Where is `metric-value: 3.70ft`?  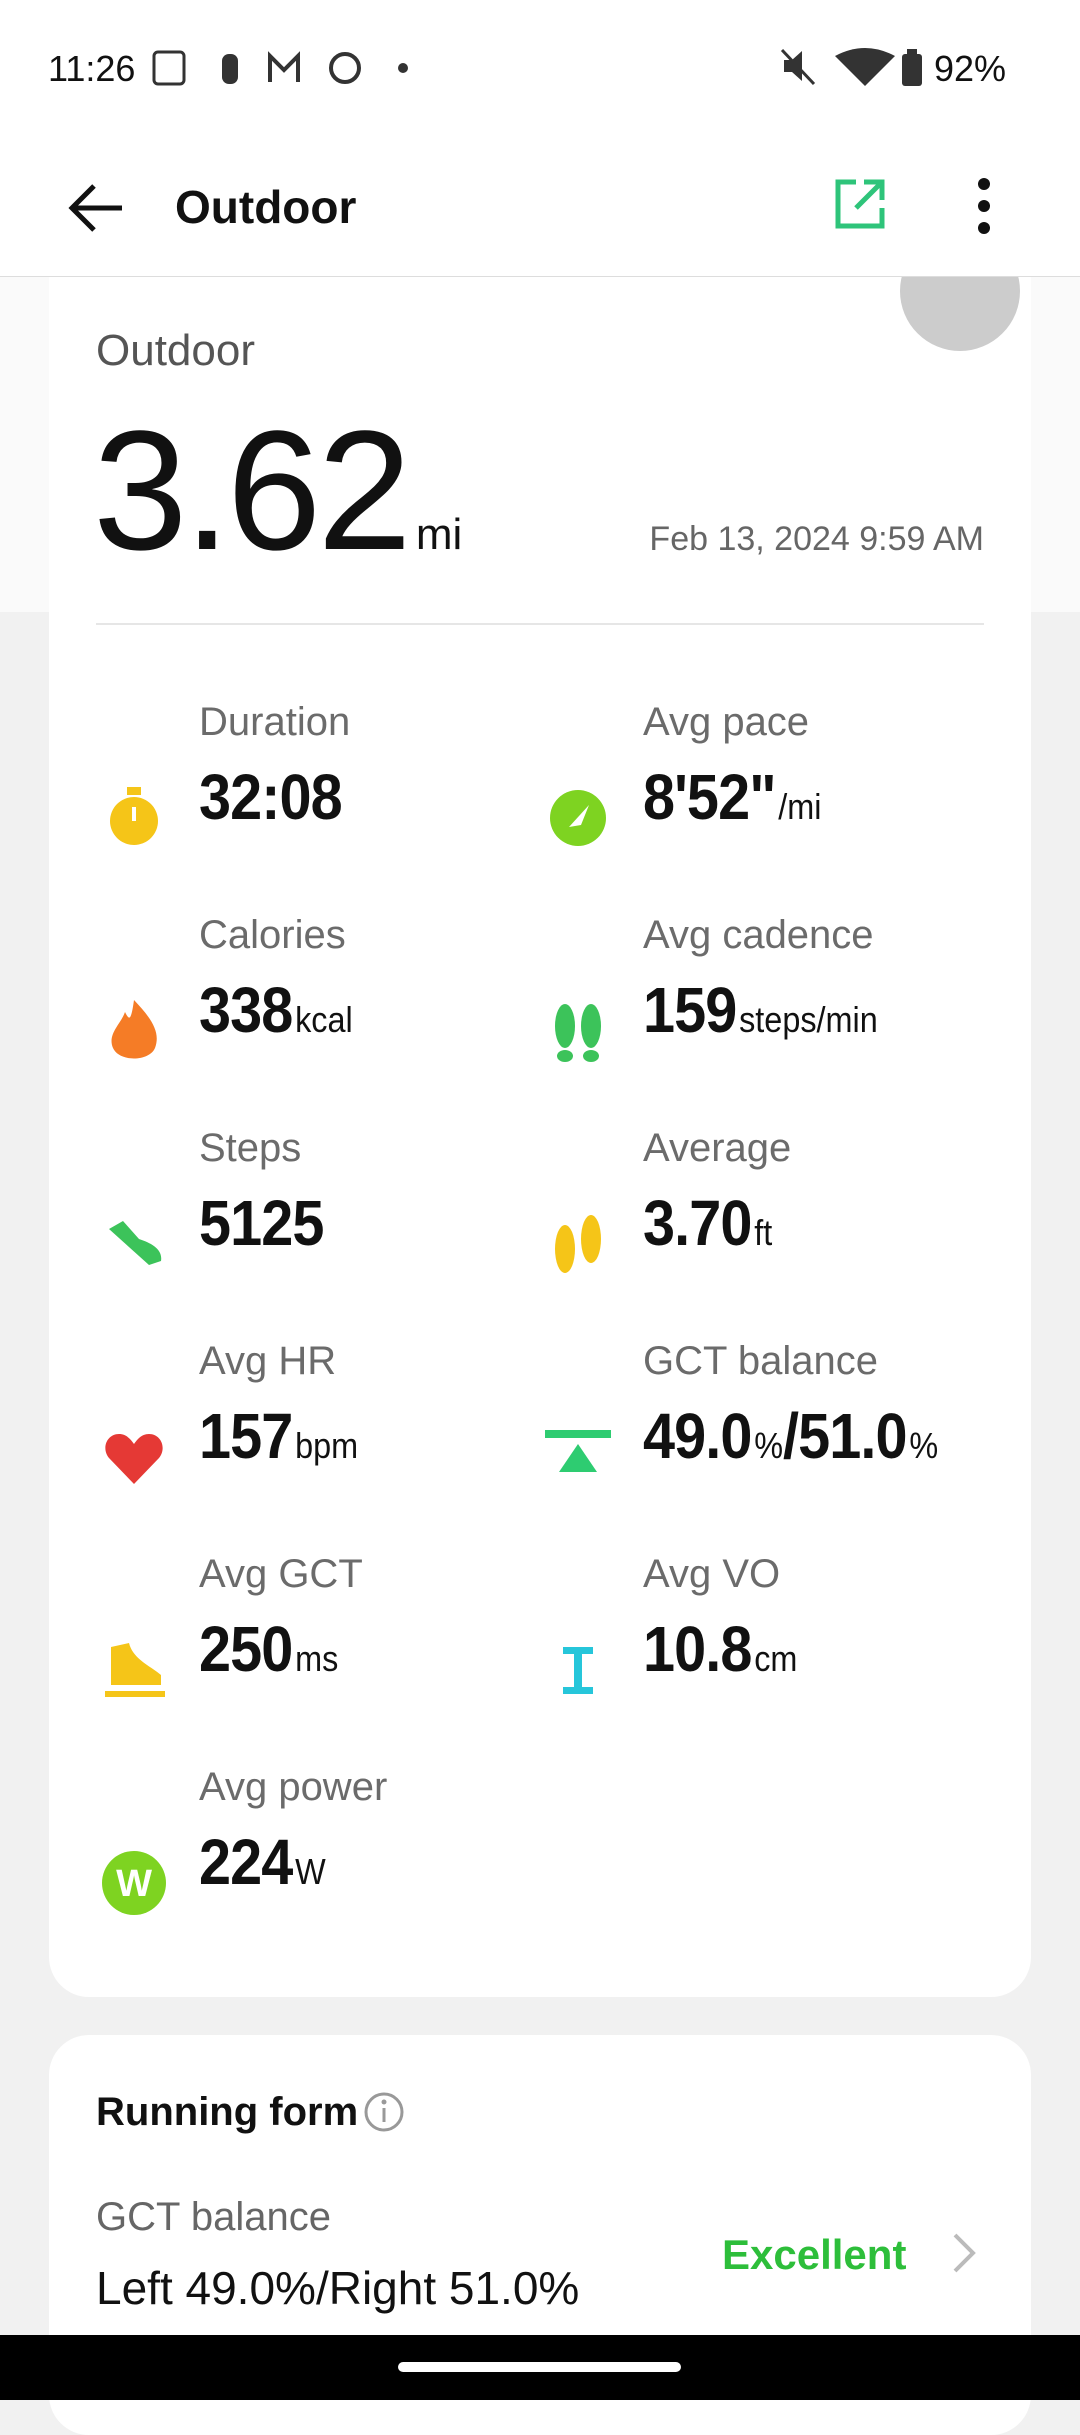
metric-value: 3.70ft is located at coordinates (707, 1223).